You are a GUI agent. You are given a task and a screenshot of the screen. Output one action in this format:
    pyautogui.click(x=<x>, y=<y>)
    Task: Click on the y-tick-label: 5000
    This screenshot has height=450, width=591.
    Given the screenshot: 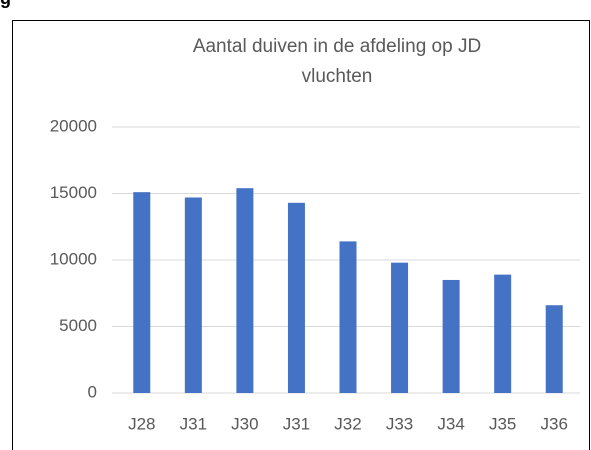 What is the action you would take?
    pyautogui.click(x=78, y=325)
    